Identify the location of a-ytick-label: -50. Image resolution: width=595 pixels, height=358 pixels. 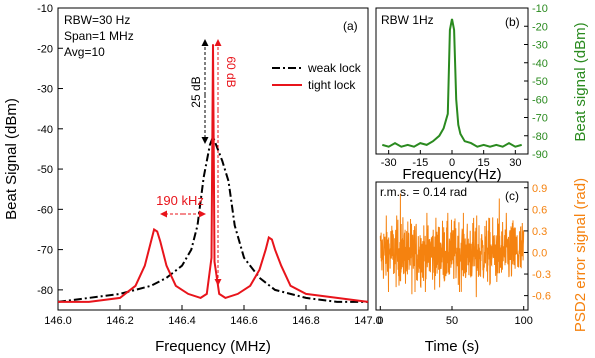
(45, 170).